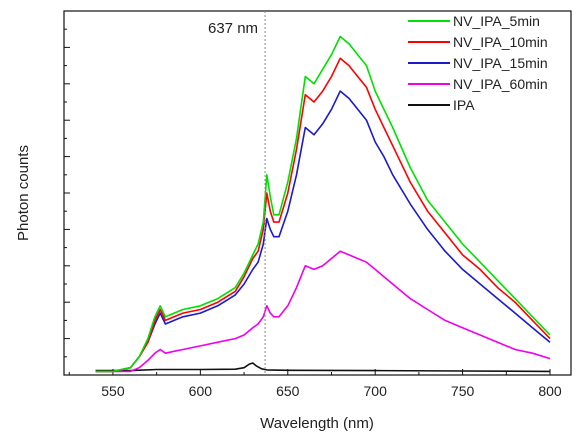  I want to click on x-tick-label: 750, so click(463, 391).